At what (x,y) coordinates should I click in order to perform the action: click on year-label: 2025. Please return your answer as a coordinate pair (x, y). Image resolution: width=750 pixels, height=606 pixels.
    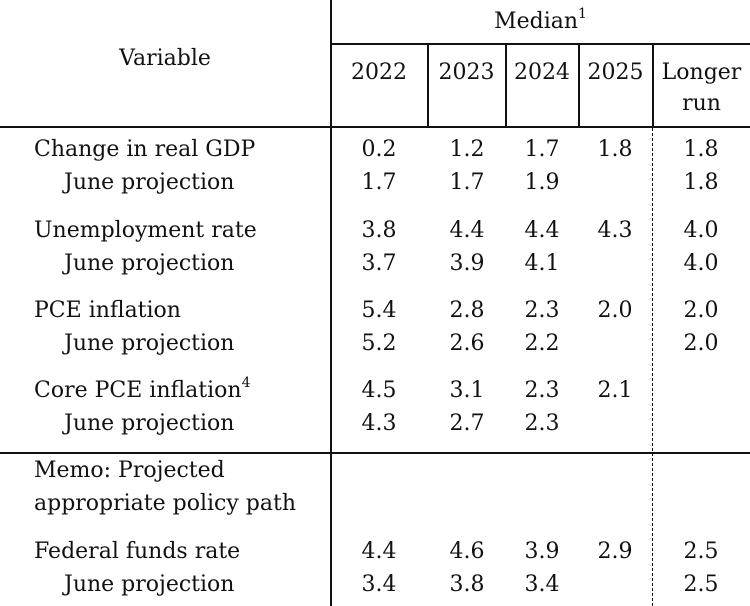
    Looking at the image, I should click on (615, 72).